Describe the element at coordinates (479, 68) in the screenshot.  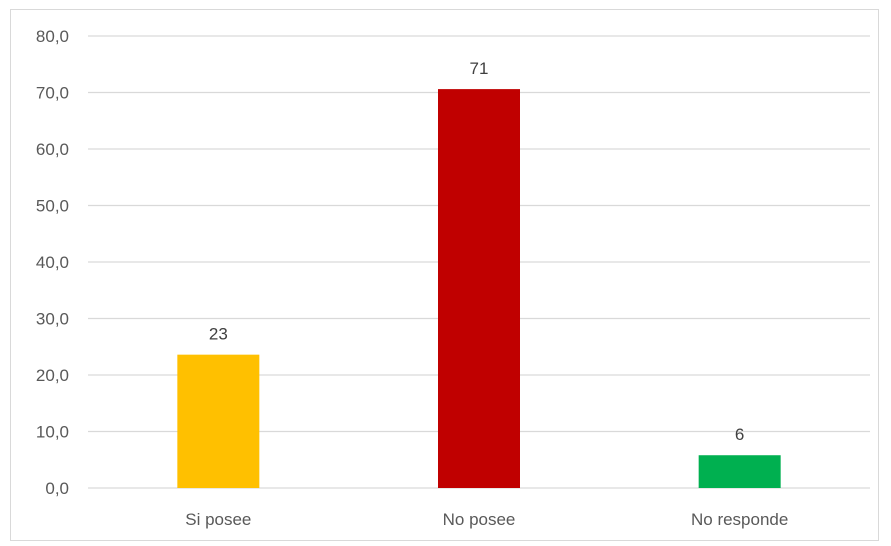
I see `data-label: 71` at that location.